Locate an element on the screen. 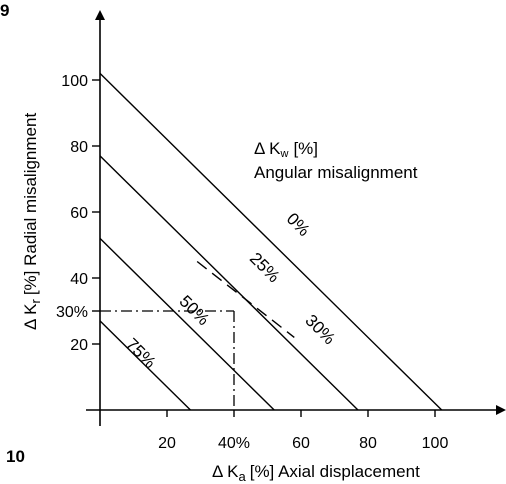 This screenshot has height=484, width=506. annotation-subtitle: Angular misalignment is located at coordinates (336, 172).